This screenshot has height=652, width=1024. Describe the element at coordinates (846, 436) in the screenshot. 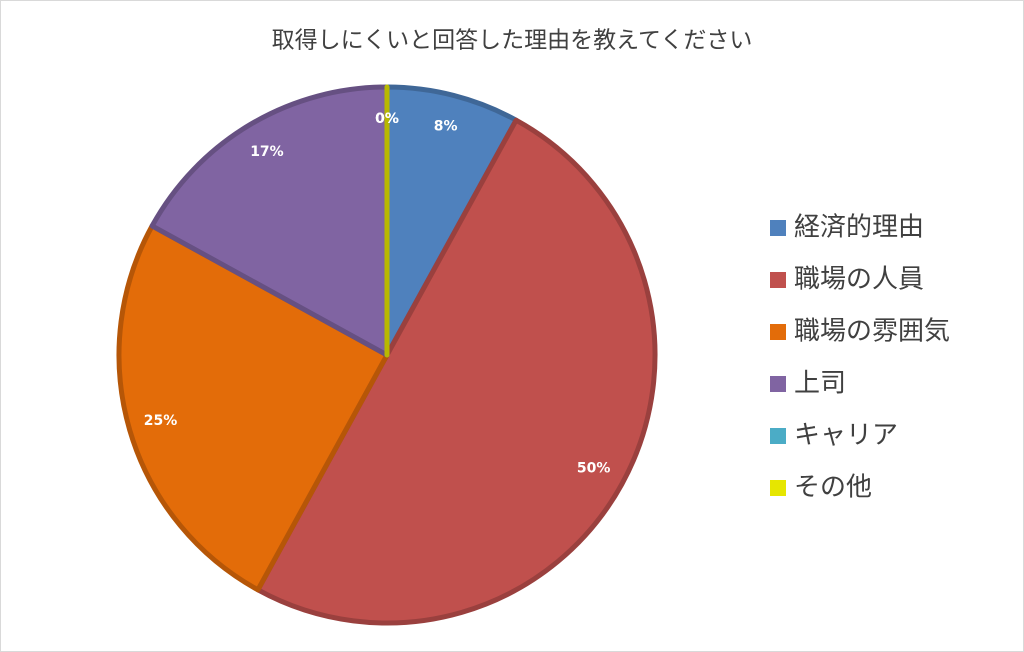

I see `legend-label: キャリア` at that location.